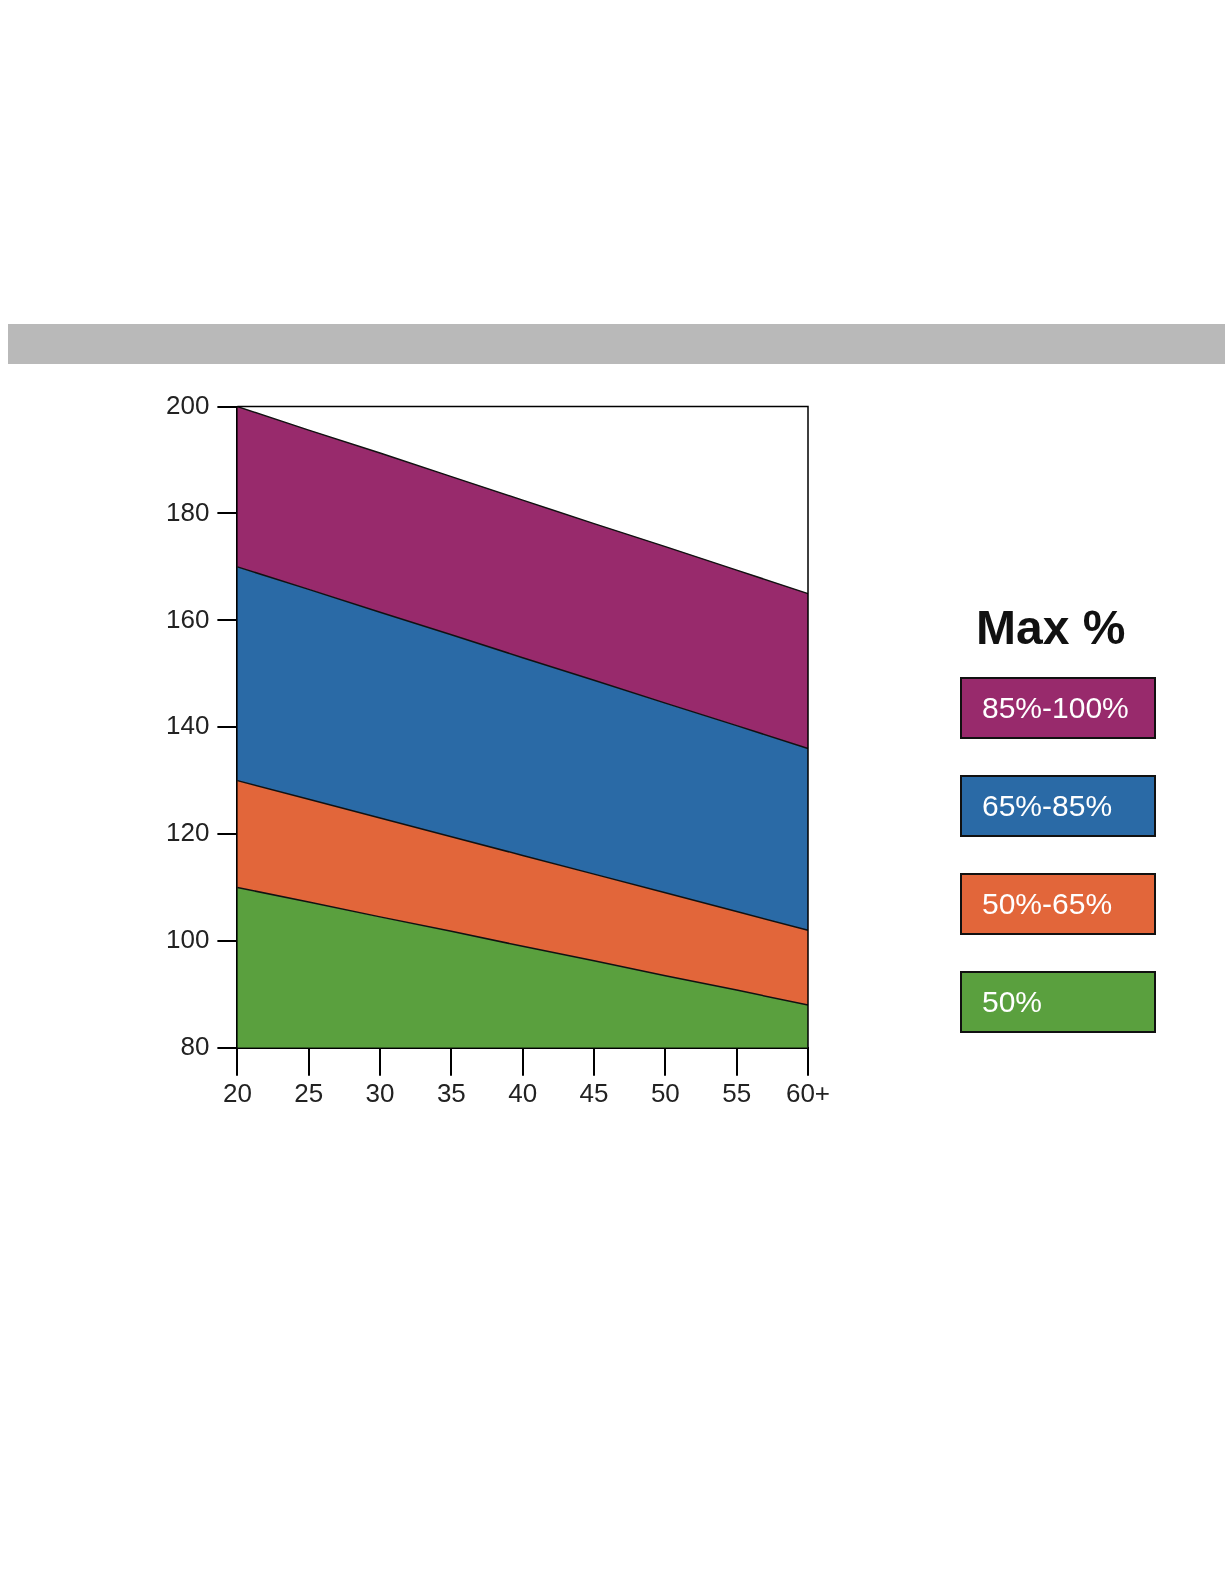 The width and height of the screenshot is (1225, 1585). I want to click on text: 50%, so click(1012, 1002).